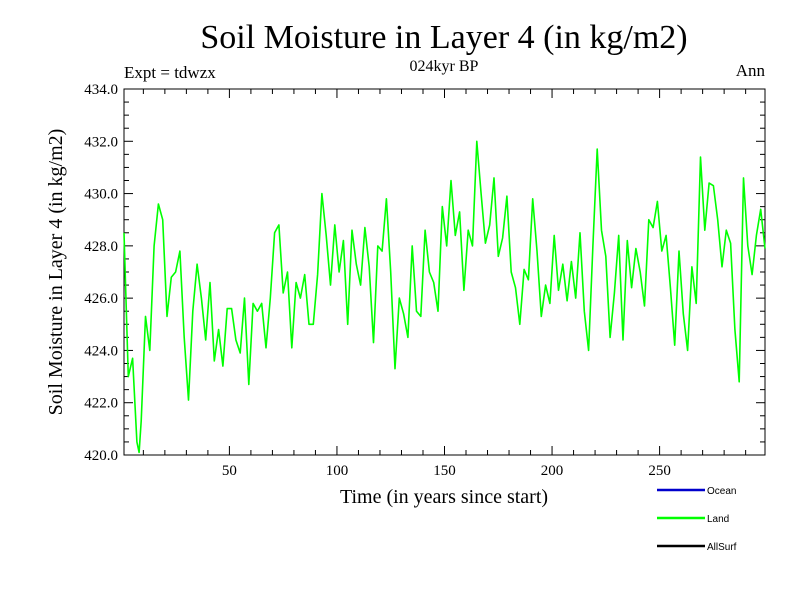  I want to click on x-tick-label: 250, so click(659, 471).